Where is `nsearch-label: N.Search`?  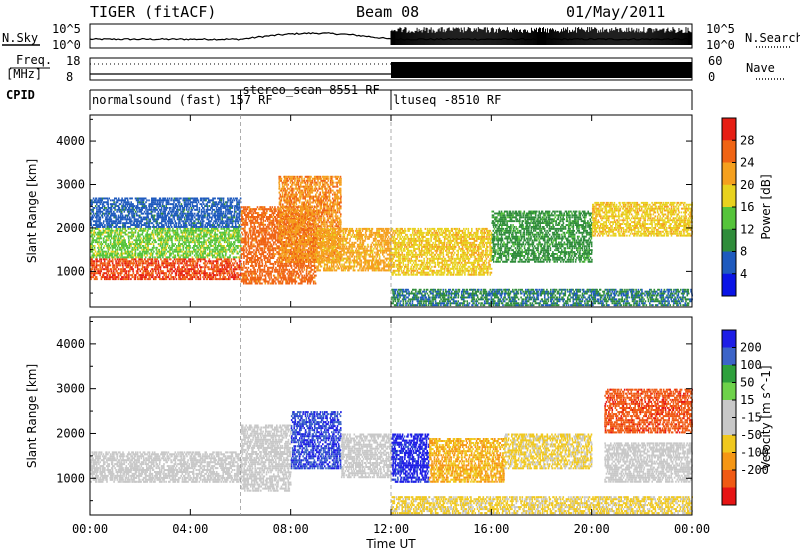
nsearch-label: N.Search is located at coordinates (772, 38).